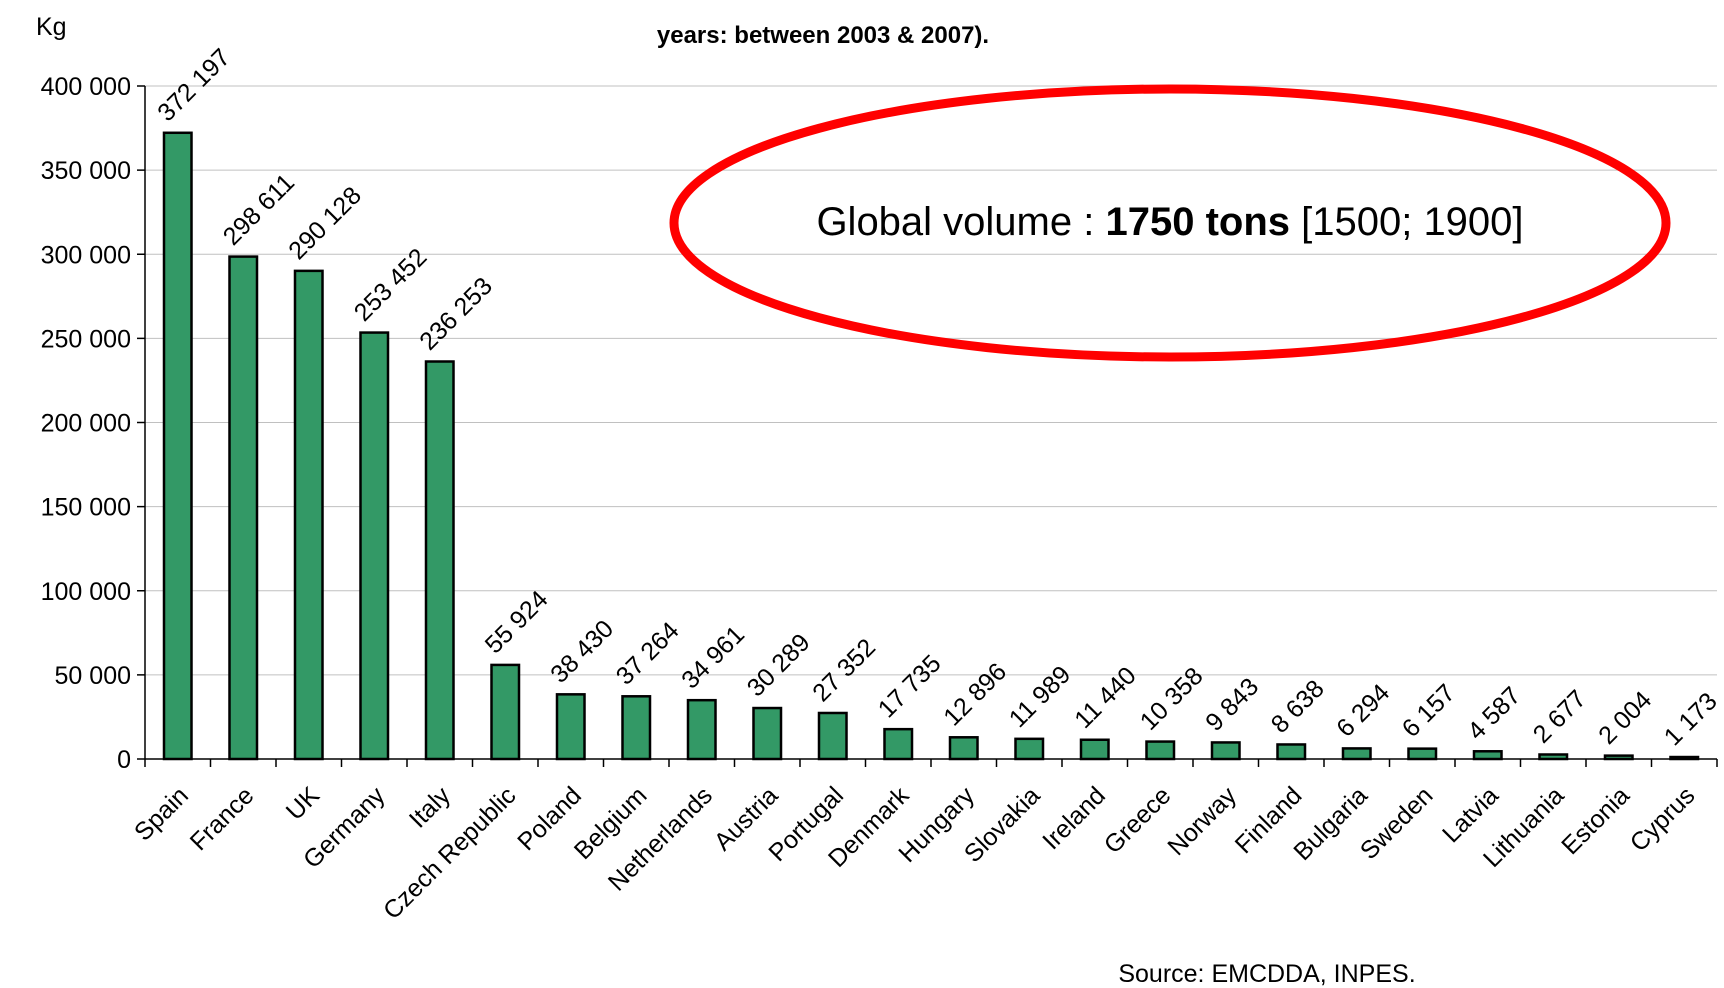  Describe the element at coordinates (1298, 707) in the screenshot. I see `value-label: 8 638` at that location.